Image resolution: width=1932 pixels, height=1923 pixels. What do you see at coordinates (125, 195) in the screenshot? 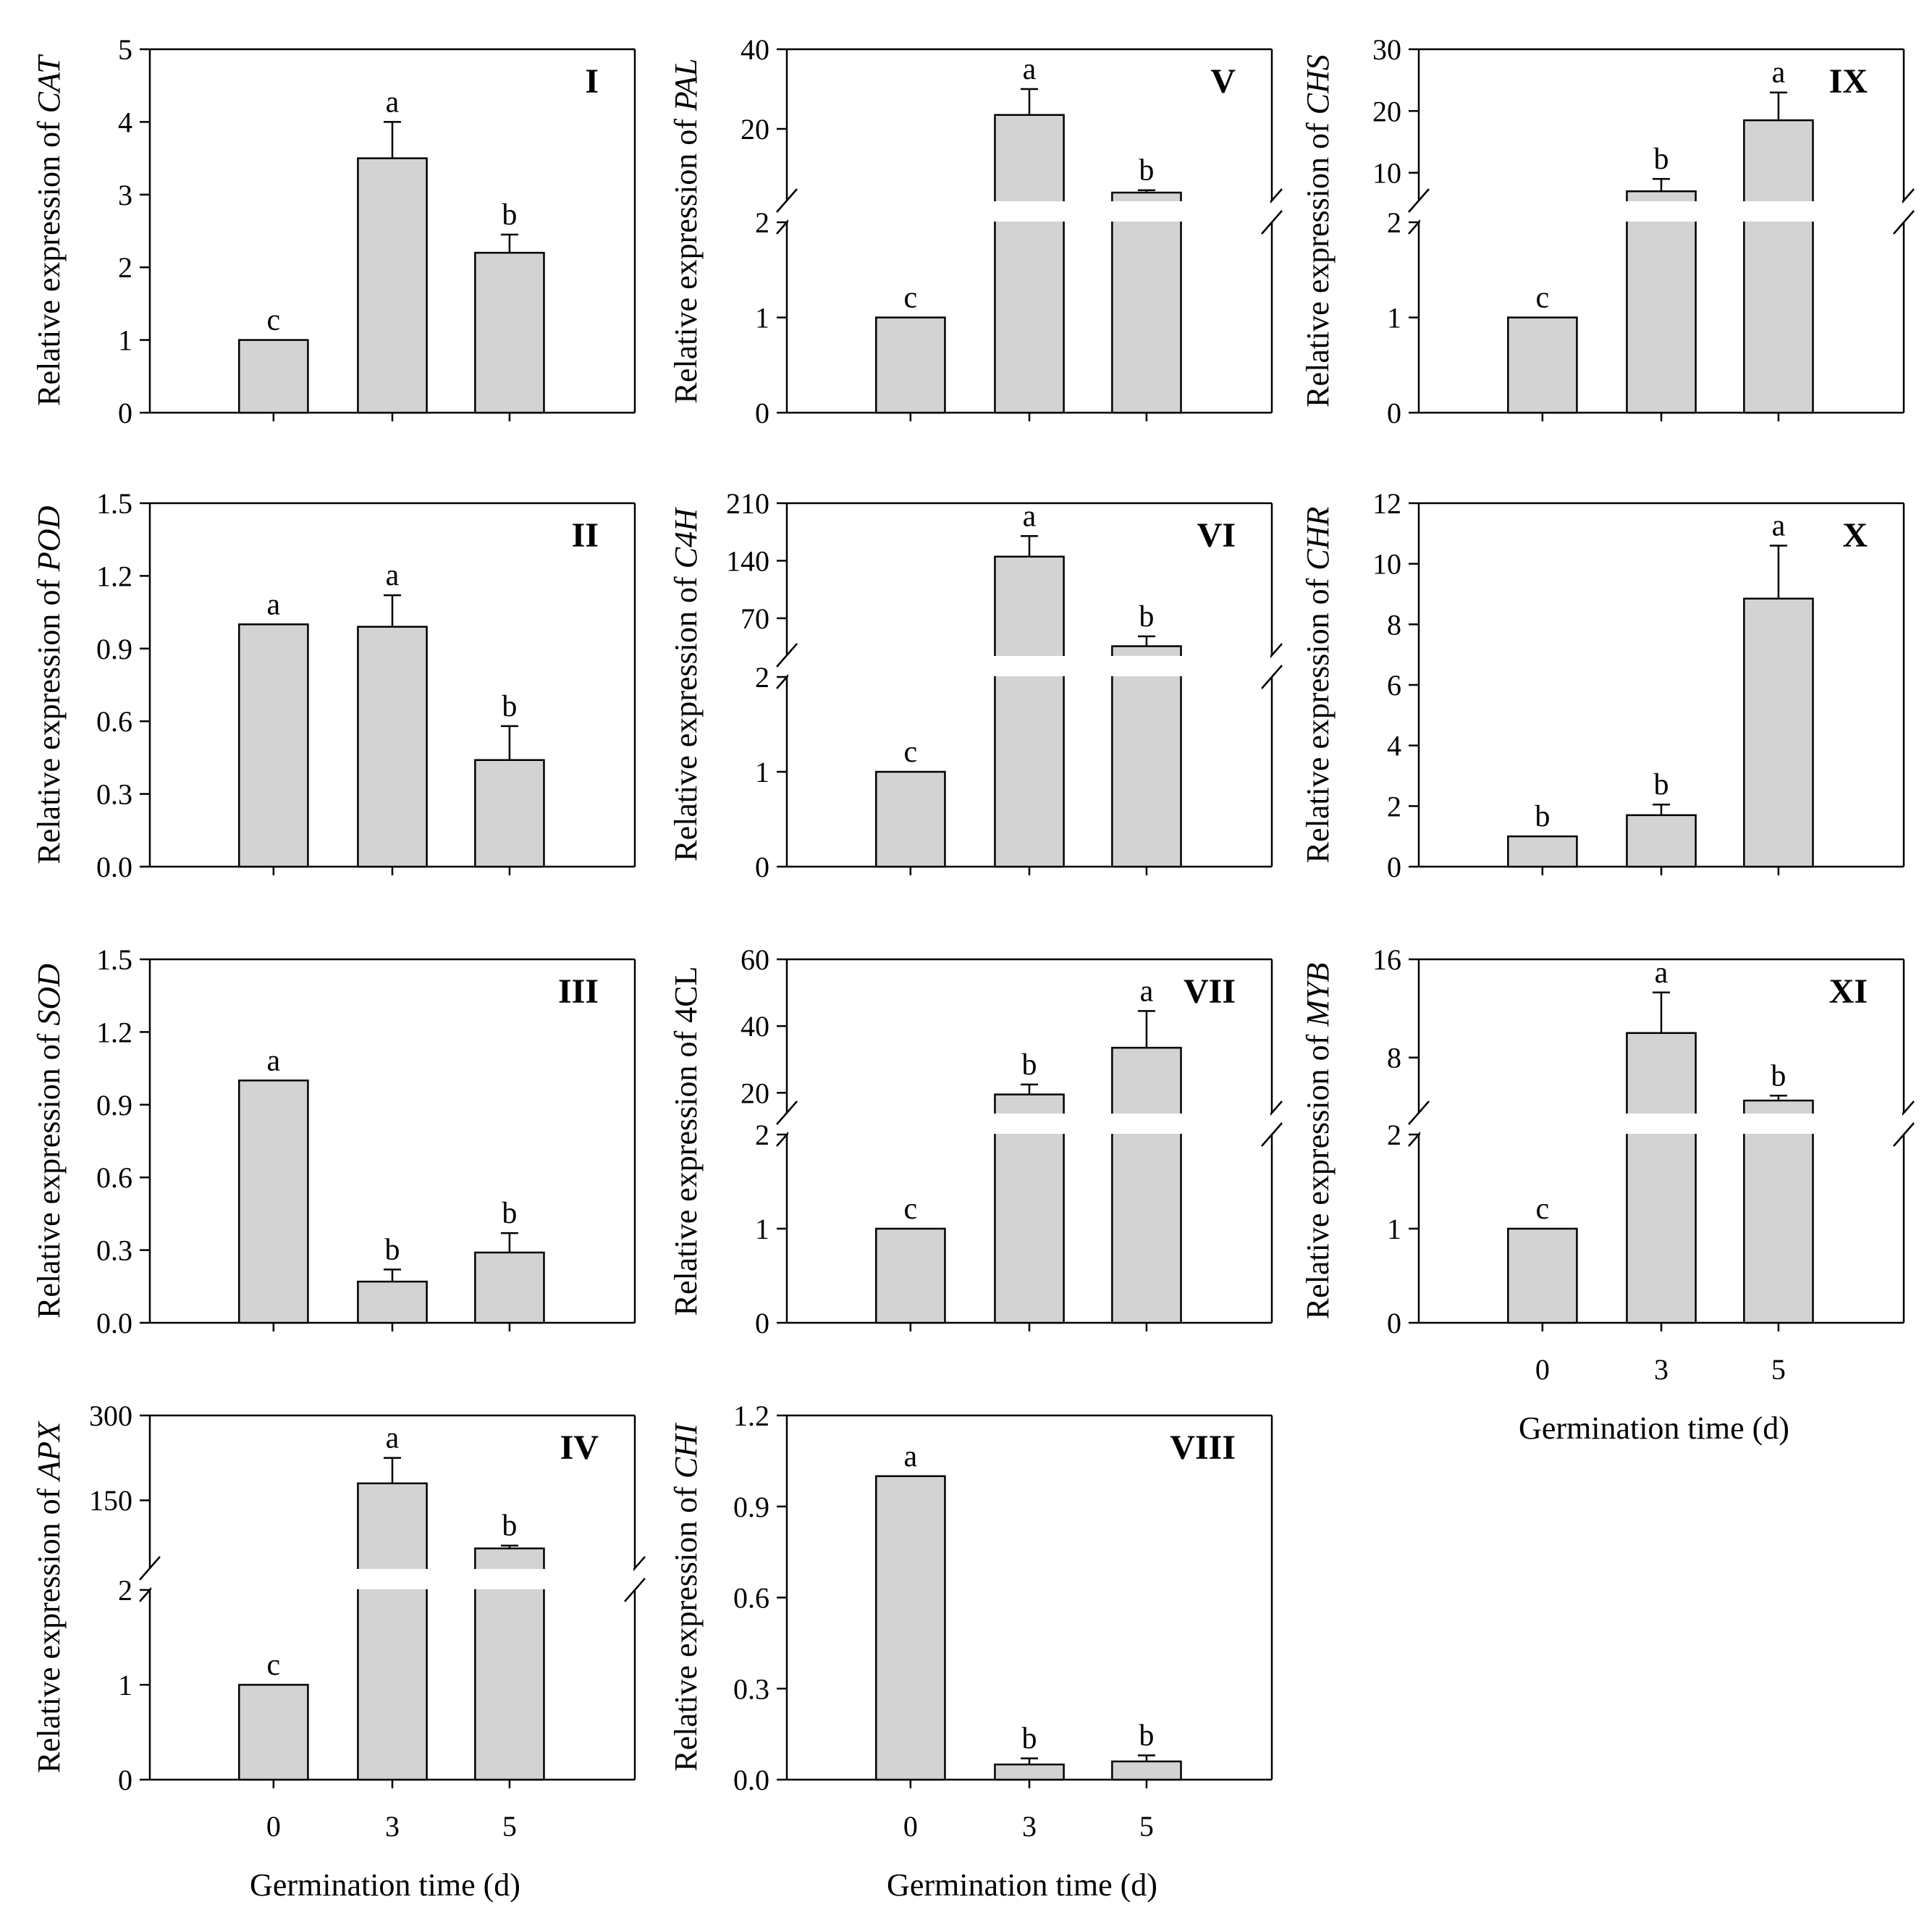
I see `y-tick-label: 3` at bounding box center [125, 195].